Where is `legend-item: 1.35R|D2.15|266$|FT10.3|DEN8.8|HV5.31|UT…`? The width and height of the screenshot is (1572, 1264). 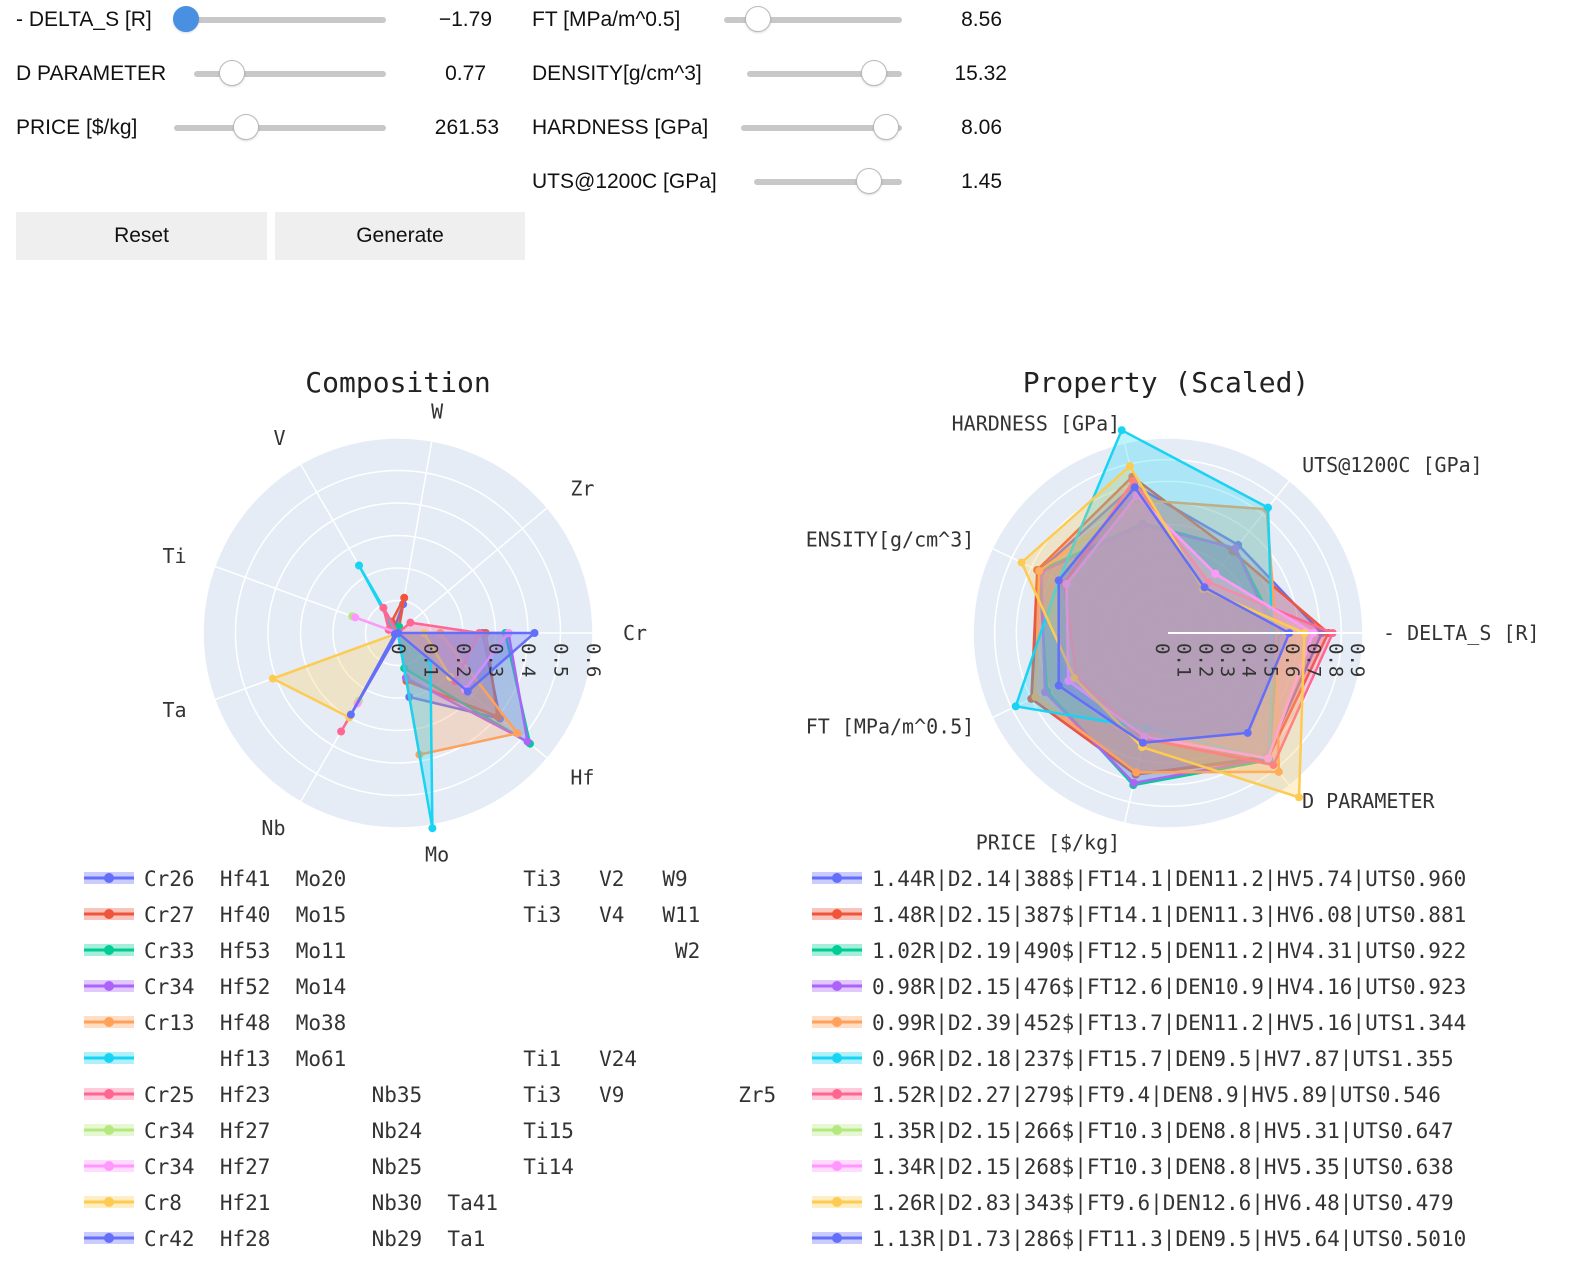
legend-item: 1.35R|D2.15|266$|FT10.3|DEN8.8|HV5.31|UT… is located at coordinates (1133, 1131).